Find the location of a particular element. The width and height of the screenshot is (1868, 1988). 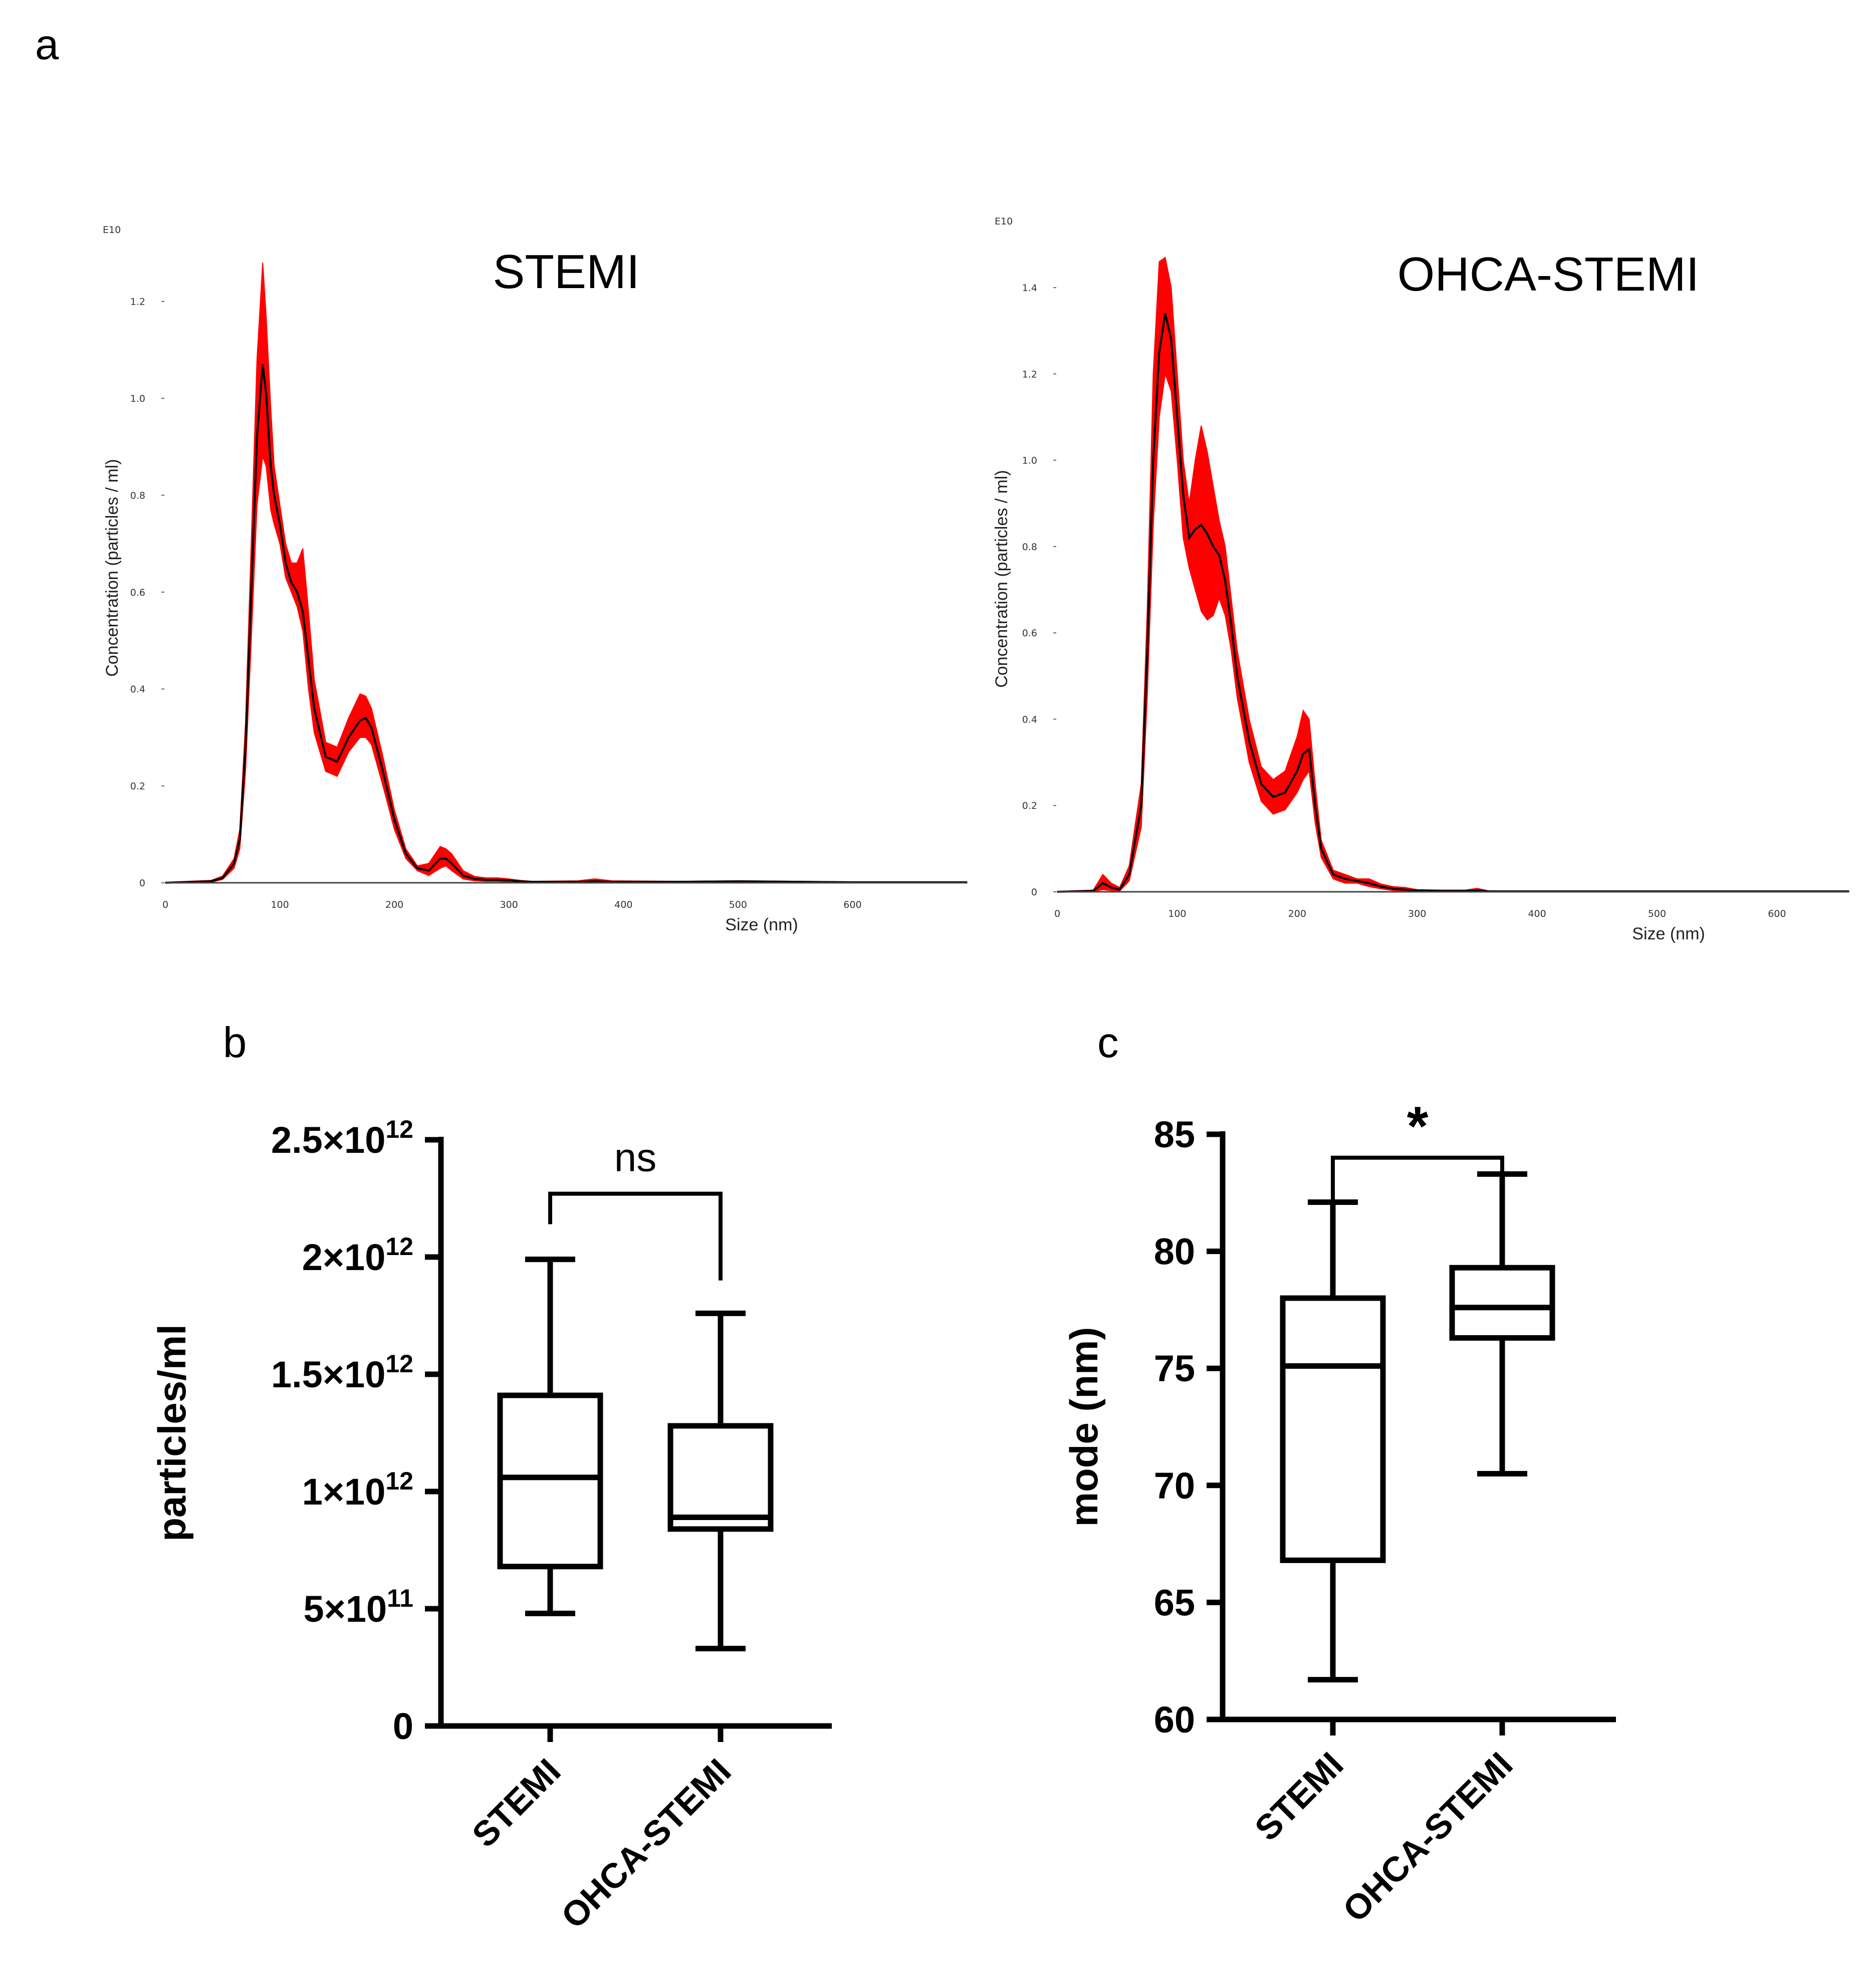

box-particles-y-tick-label: 2.5×10¹² is located at coordinates (342, 1138).